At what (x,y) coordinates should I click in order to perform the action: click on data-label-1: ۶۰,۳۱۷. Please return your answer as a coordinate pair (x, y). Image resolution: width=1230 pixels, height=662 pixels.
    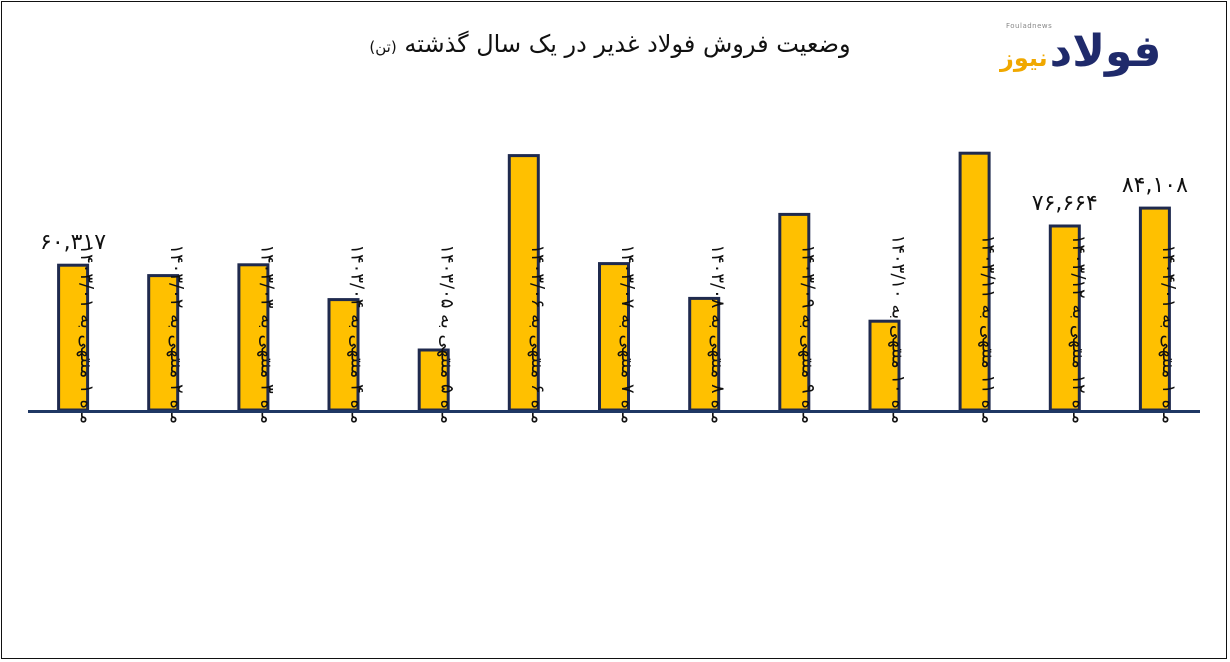
    Looking at the image, I should click on (73, 242).